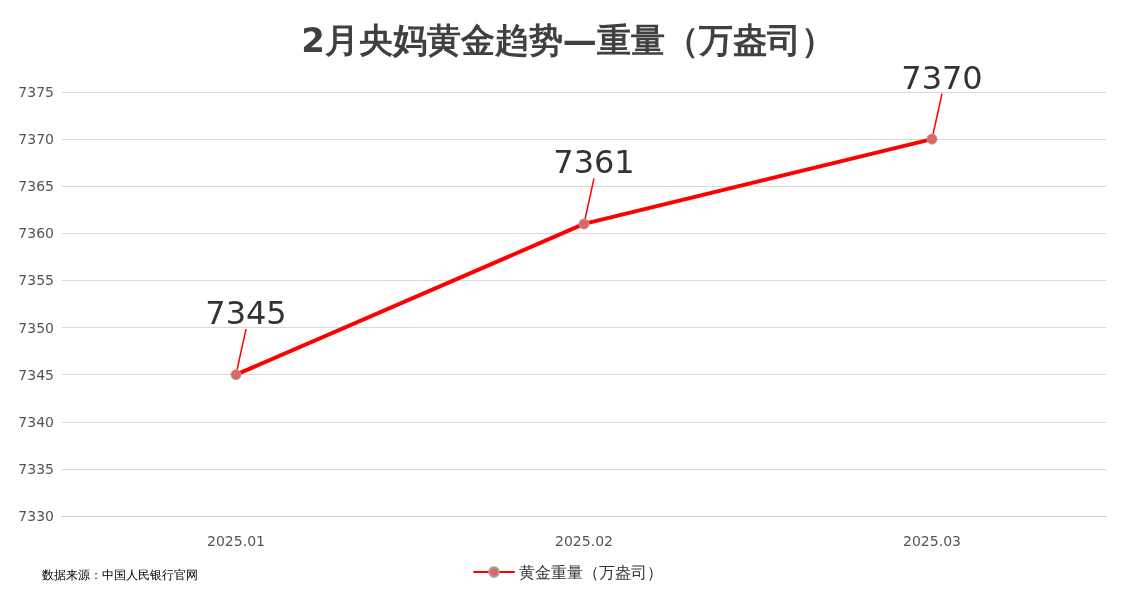  I want to click on x-tick-label: 2025.01, so click(236, 541).